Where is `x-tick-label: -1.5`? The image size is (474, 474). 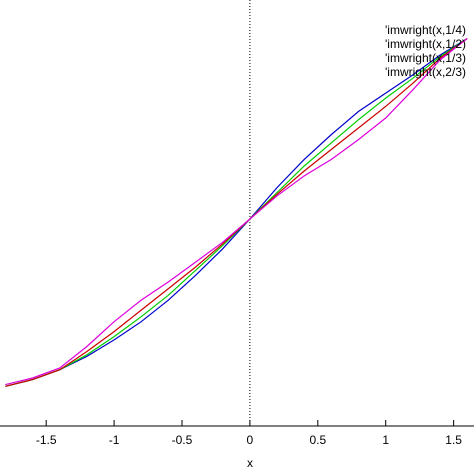
x-tick-label: -1.5 is located at coordinates (46, 440).